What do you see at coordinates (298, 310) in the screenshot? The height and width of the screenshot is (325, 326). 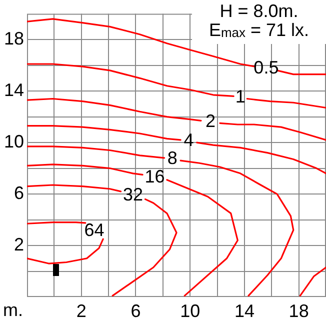 I see `x-tick-label: 18` at bounding box center [298, 310].